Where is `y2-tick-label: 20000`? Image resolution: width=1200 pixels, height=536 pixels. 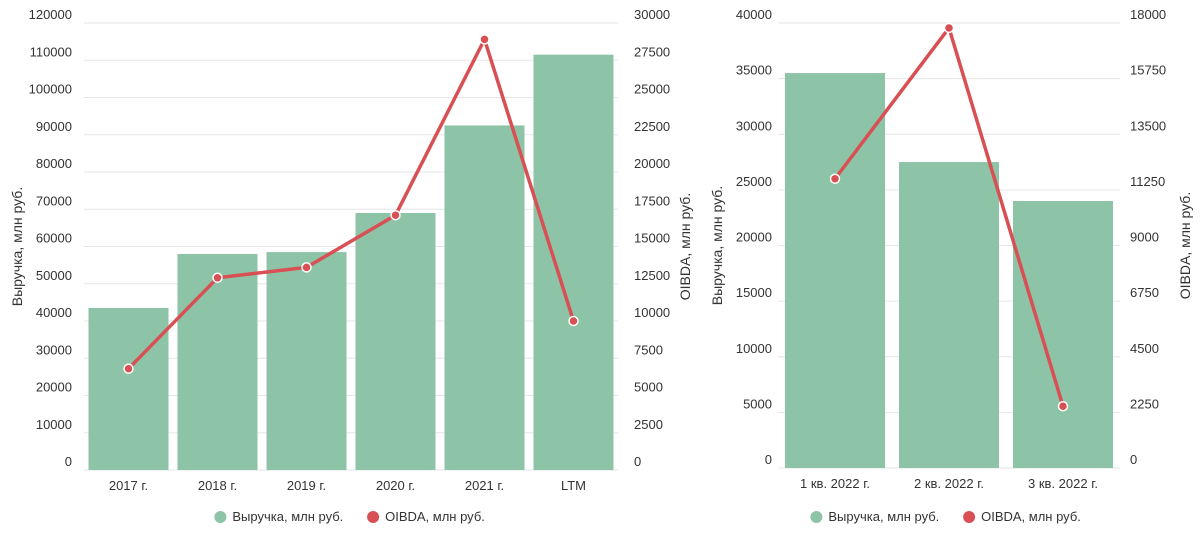
y2-tick-label: 20000 is located at coordinates (652, 163).